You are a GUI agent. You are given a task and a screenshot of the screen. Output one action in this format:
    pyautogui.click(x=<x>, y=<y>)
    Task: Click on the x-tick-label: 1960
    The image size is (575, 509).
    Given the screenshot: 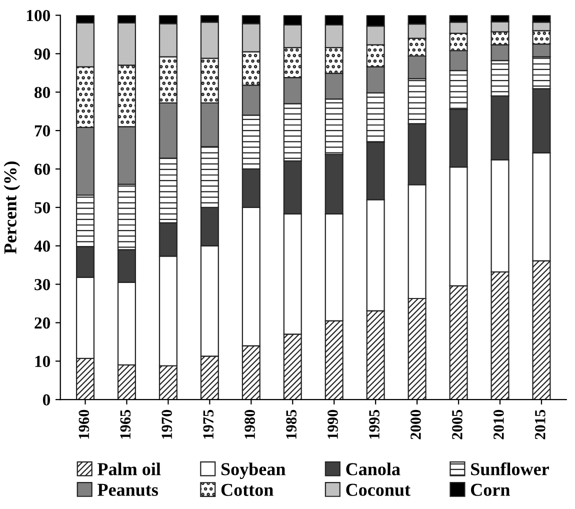 What is the action you would take?
    pyautogui.click(x=84, y=424)
    